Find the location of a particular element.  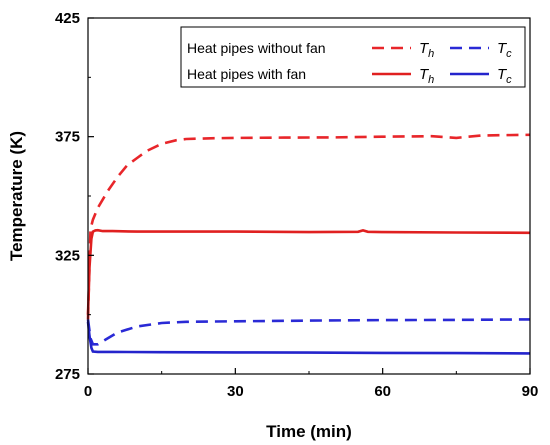

x-tick-label: 0 is located at coordinates (88, 391).